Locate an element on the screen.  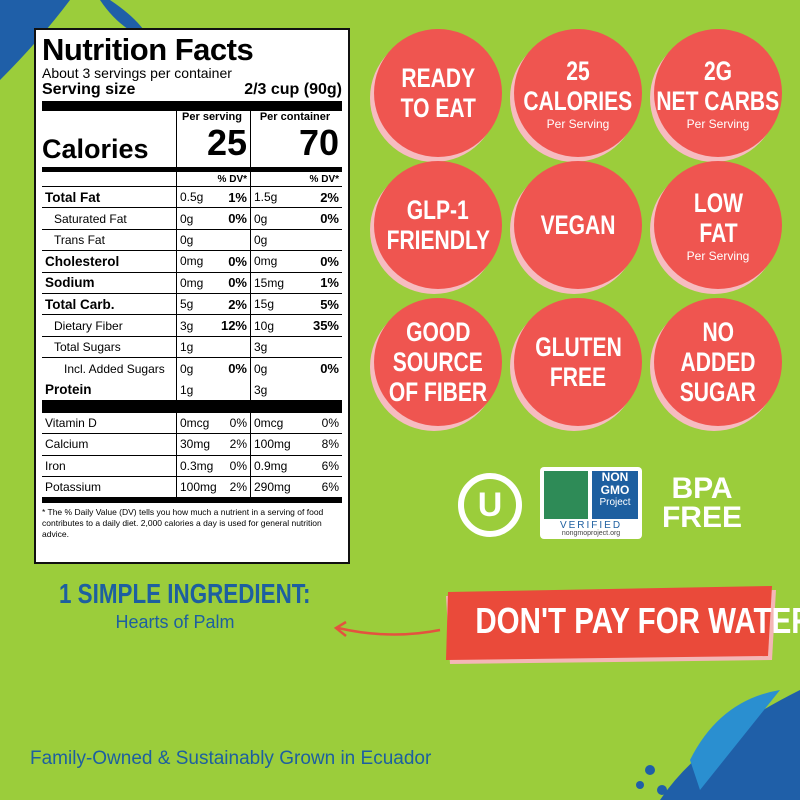
amount: 0.9mg is located at coordinates (271, 465).